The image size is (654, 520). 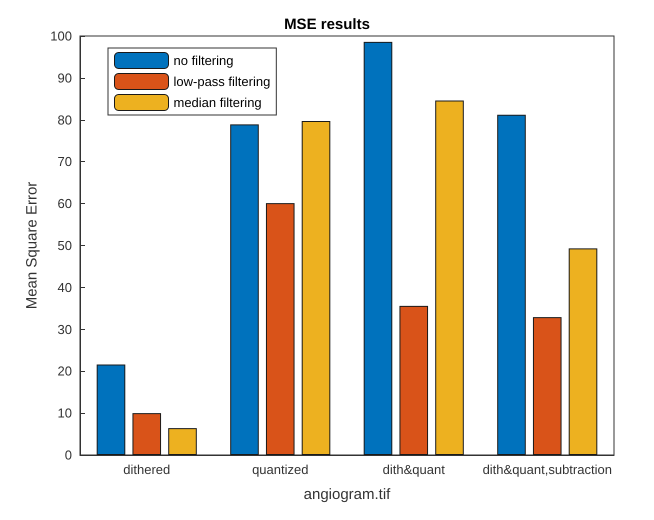 I want to click on y-tick-label: 80, so click(x=65, y=120).